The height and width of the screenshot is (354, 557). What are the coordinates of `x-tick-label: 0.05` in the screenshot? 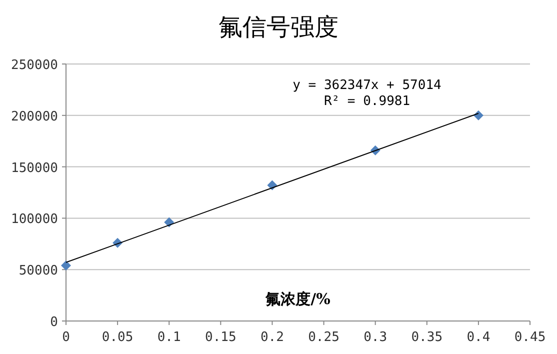 It's located at (118, 337).